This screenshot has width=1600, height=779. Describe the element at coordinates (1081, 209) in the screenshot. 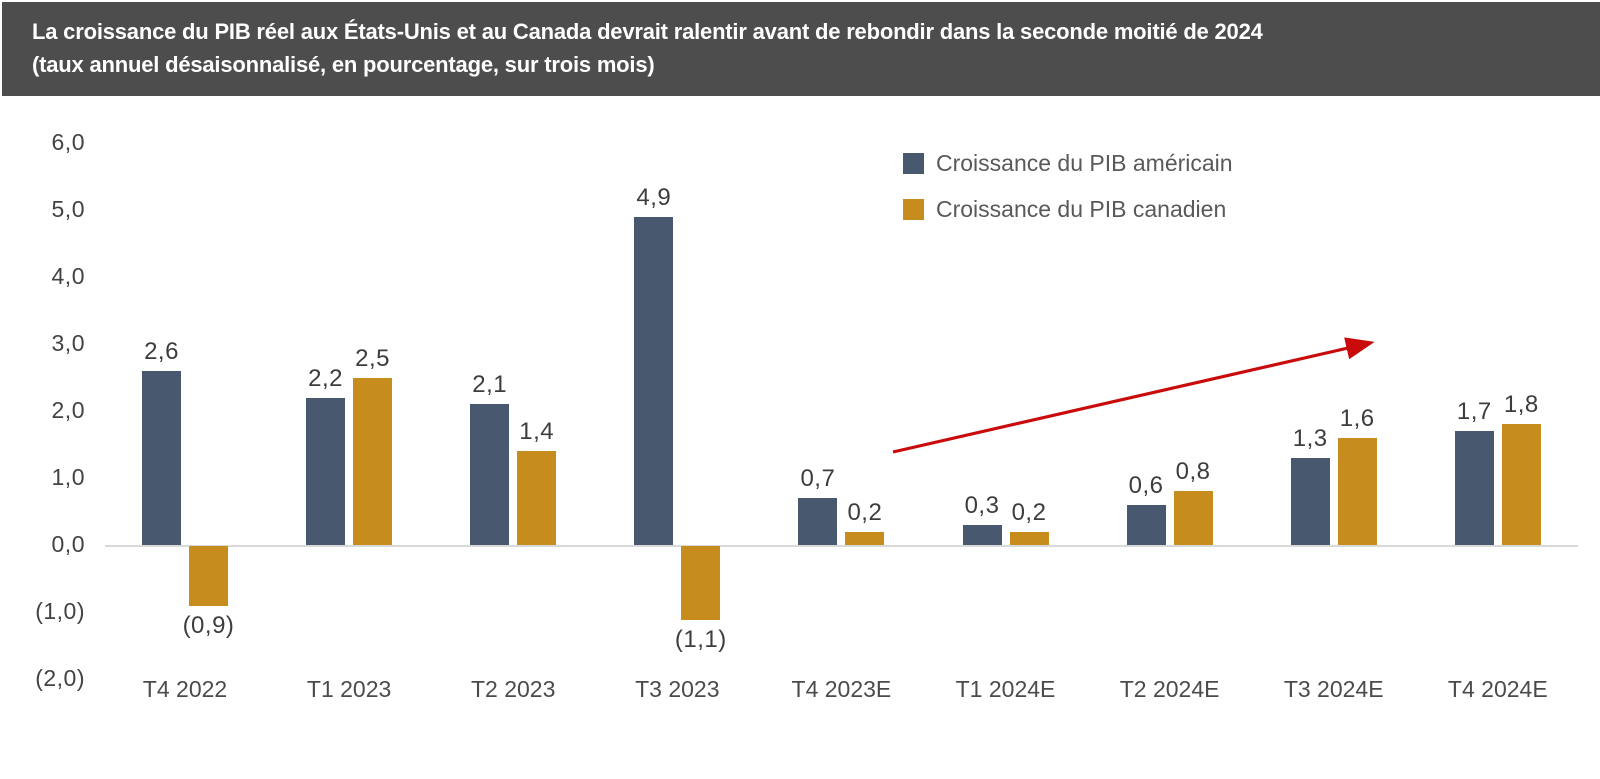

I see `legend-label: Croissance du PIB canadien` at that location.